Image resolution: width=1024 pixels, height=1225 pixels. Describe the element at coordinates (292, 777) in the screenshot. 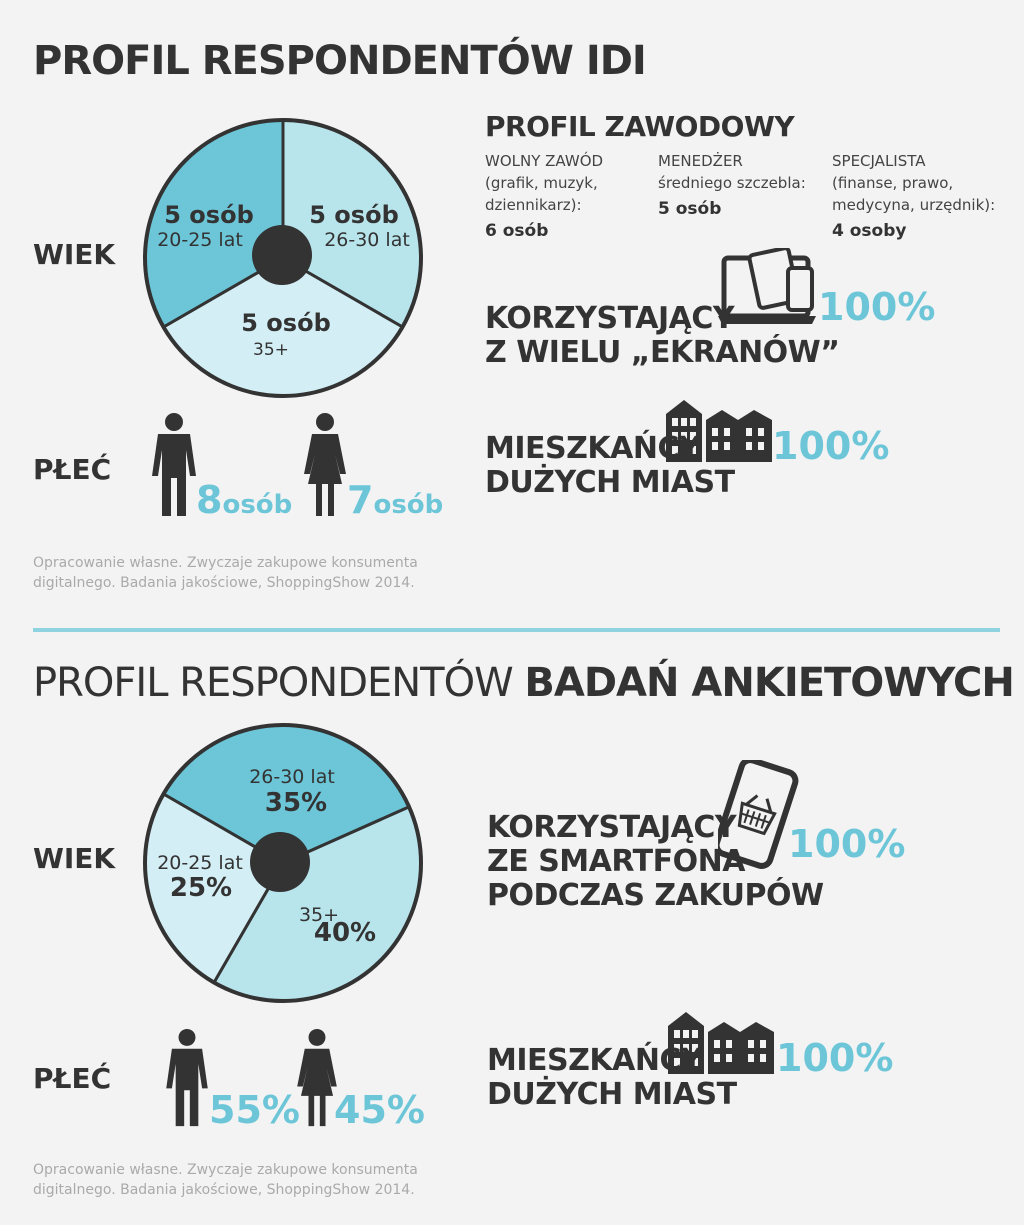

I see `pie2-sub-26-30: 26-30 lat` at that location.